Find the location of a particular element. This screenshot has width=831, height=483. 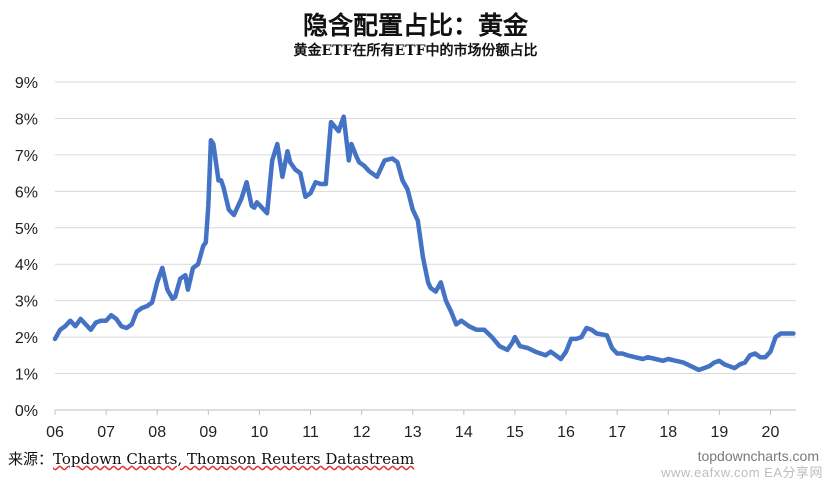

watermark: www.eafxw.com EA分享网 is located at coordinates (742, 472).